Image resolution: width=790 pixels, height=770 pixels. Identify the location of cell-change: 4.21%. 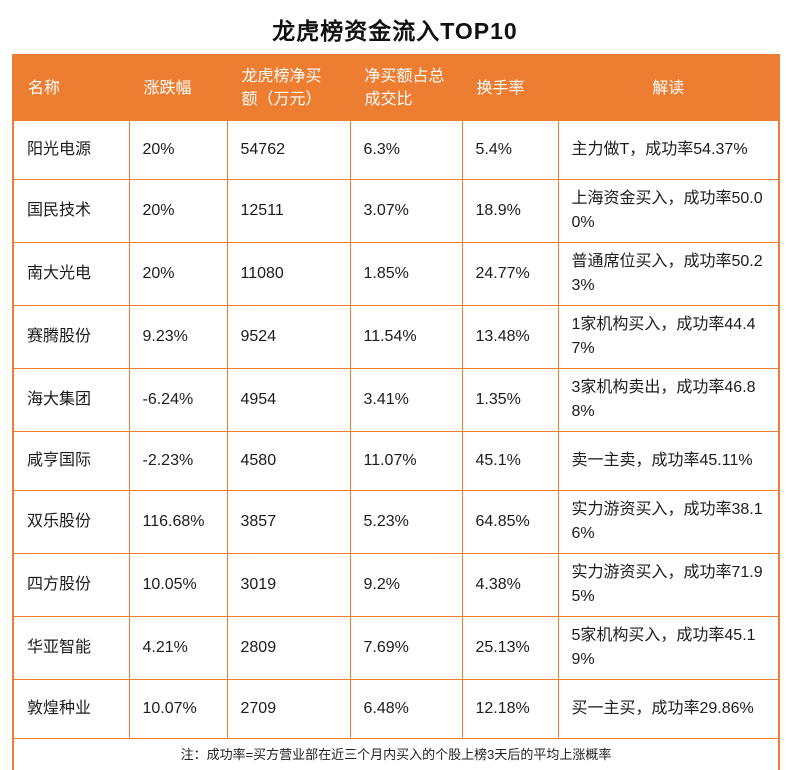
(178, 648).